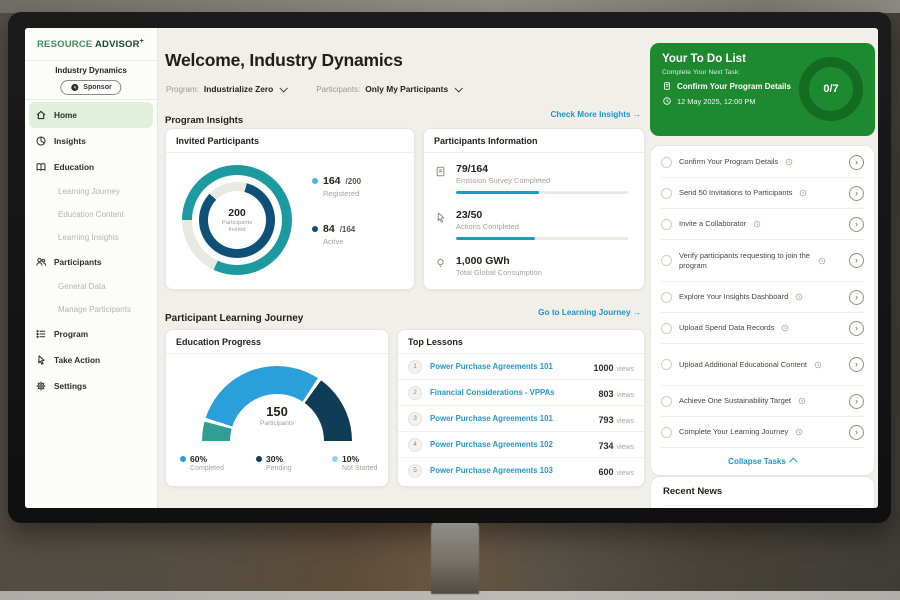 The height and width of the screenshot is (600, 900). I want to click on task-row-confirm-program: Confirm Your Program Details ›, so click(762, 162).